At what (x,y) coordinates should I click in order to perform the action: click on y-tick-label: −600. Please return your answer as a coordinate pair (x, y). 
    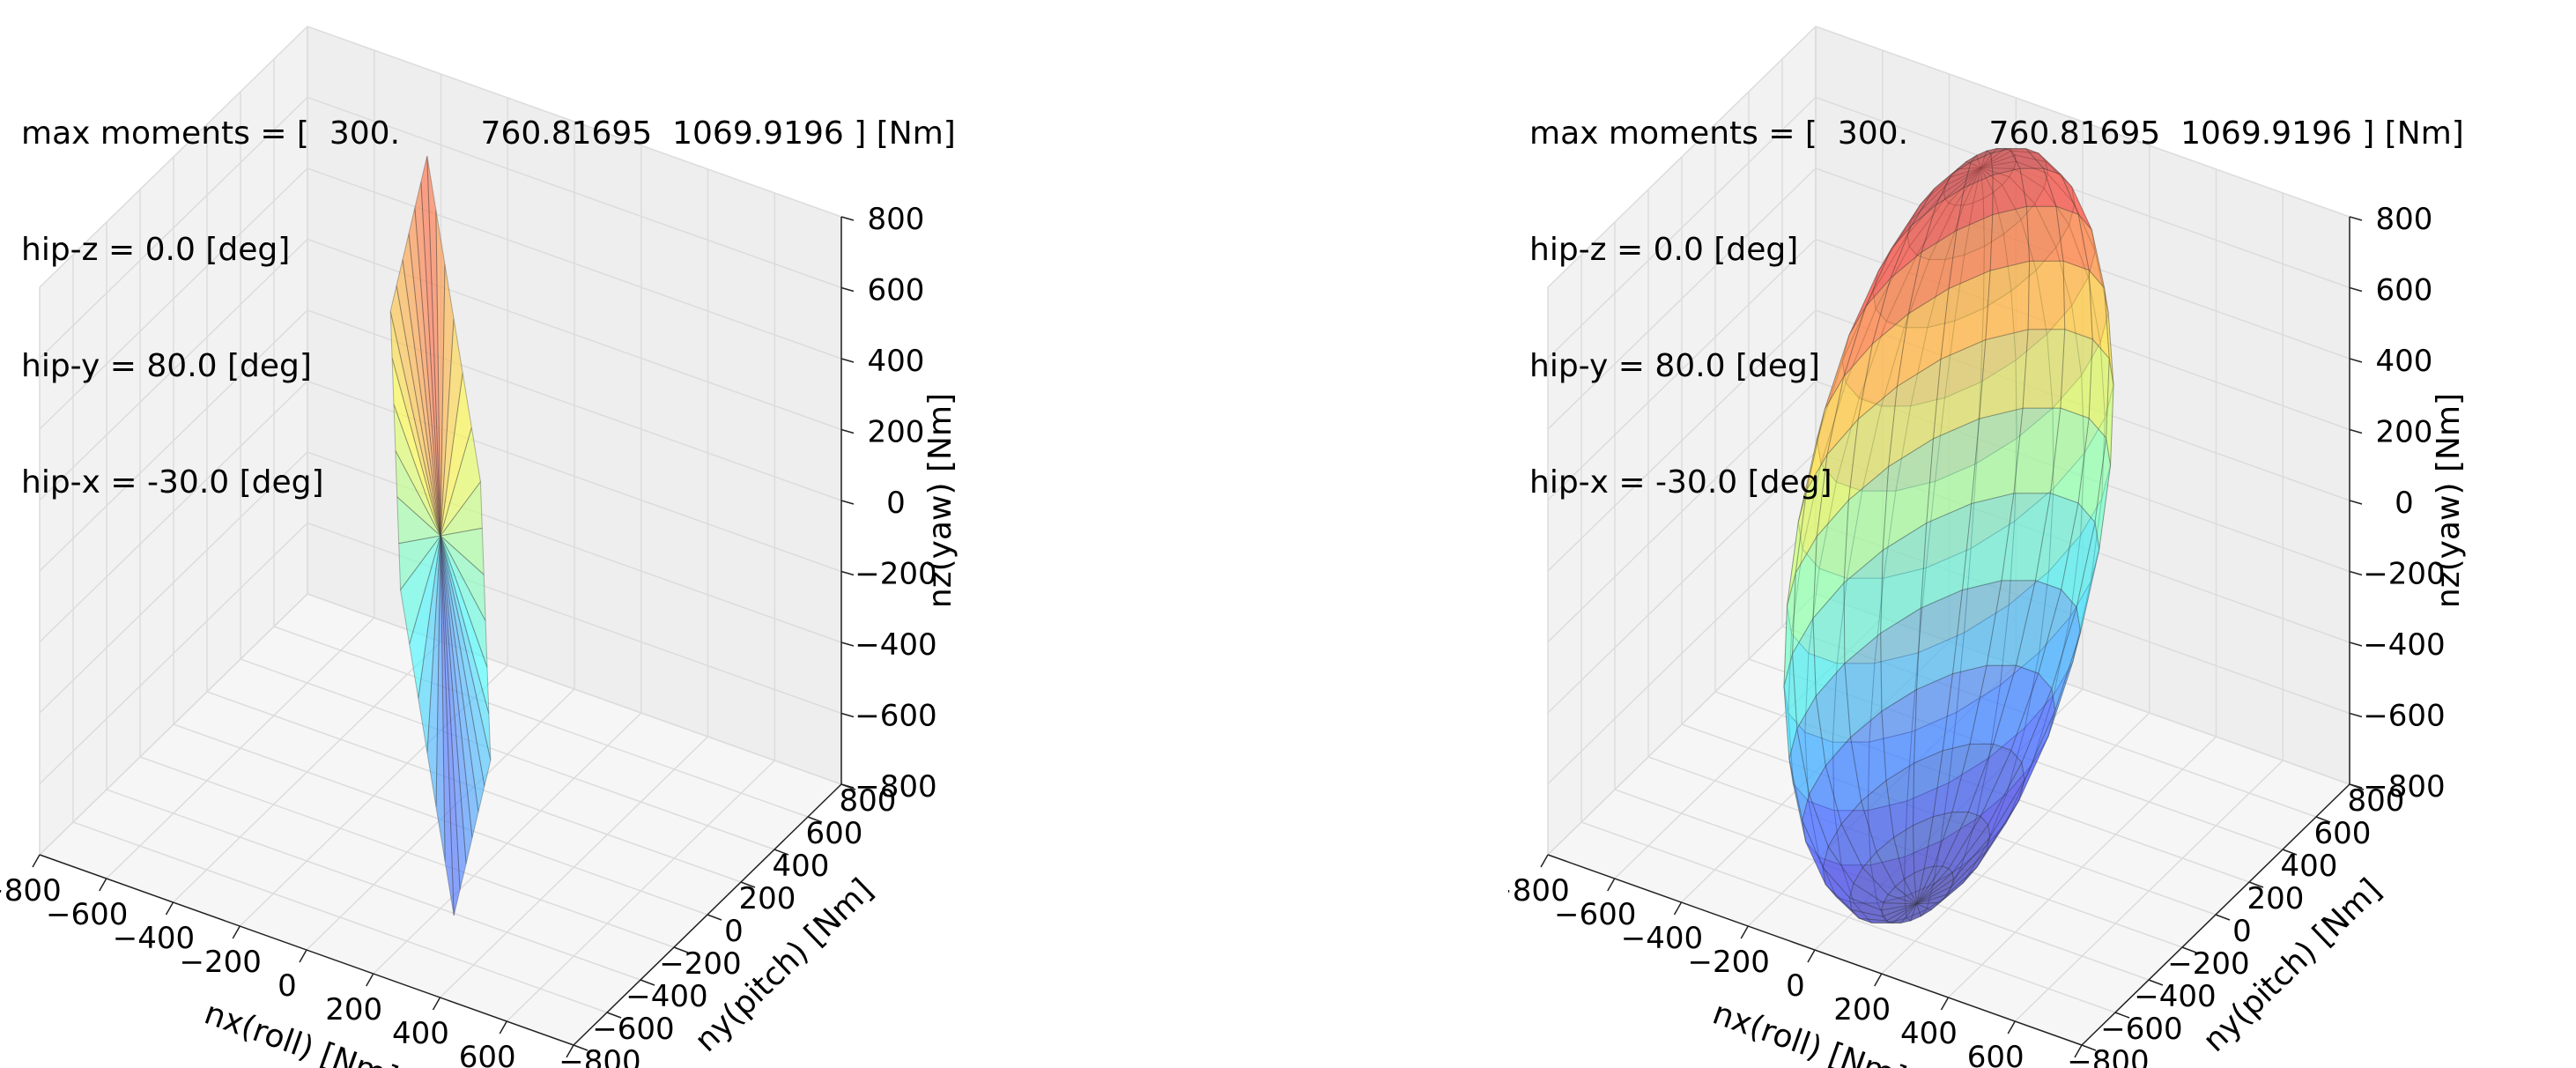
    Looking at the image, I should click on (633, 1030).